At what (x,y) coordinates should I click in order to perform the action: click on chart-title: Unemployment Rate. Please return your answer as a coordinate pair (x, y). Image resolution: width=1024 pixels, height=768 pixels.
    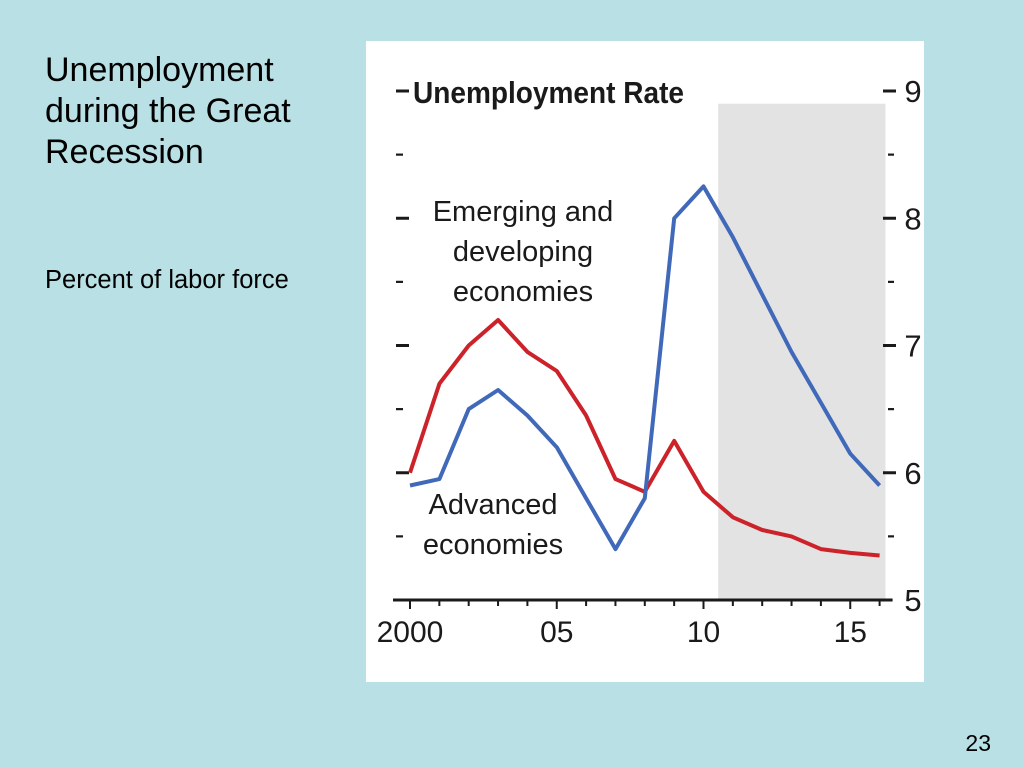
    Looking at the image, I should click on (548, 92).